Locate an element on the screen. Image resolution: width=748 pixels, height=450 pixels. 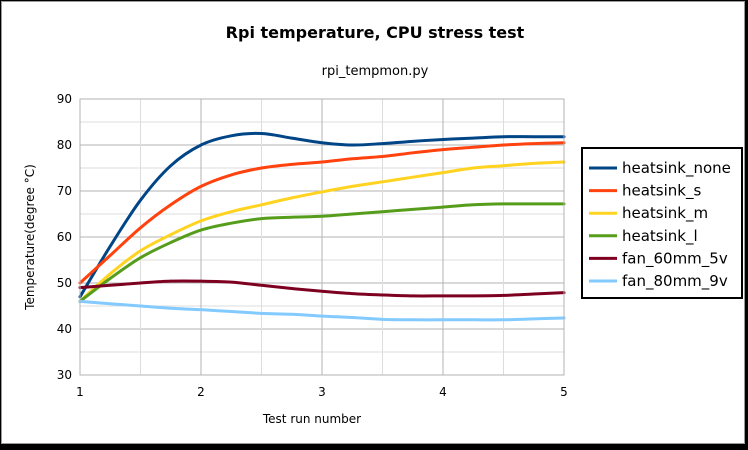
chart-title: Rpi temperature, CPU stress test is located at coordinates (375, 32).